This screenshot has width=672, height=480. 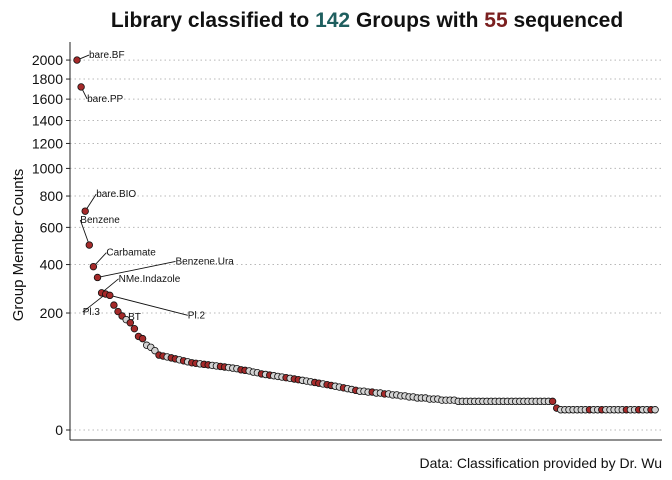 I want to click on y-tick-label-6: 1200, so click(x=47, y=143).